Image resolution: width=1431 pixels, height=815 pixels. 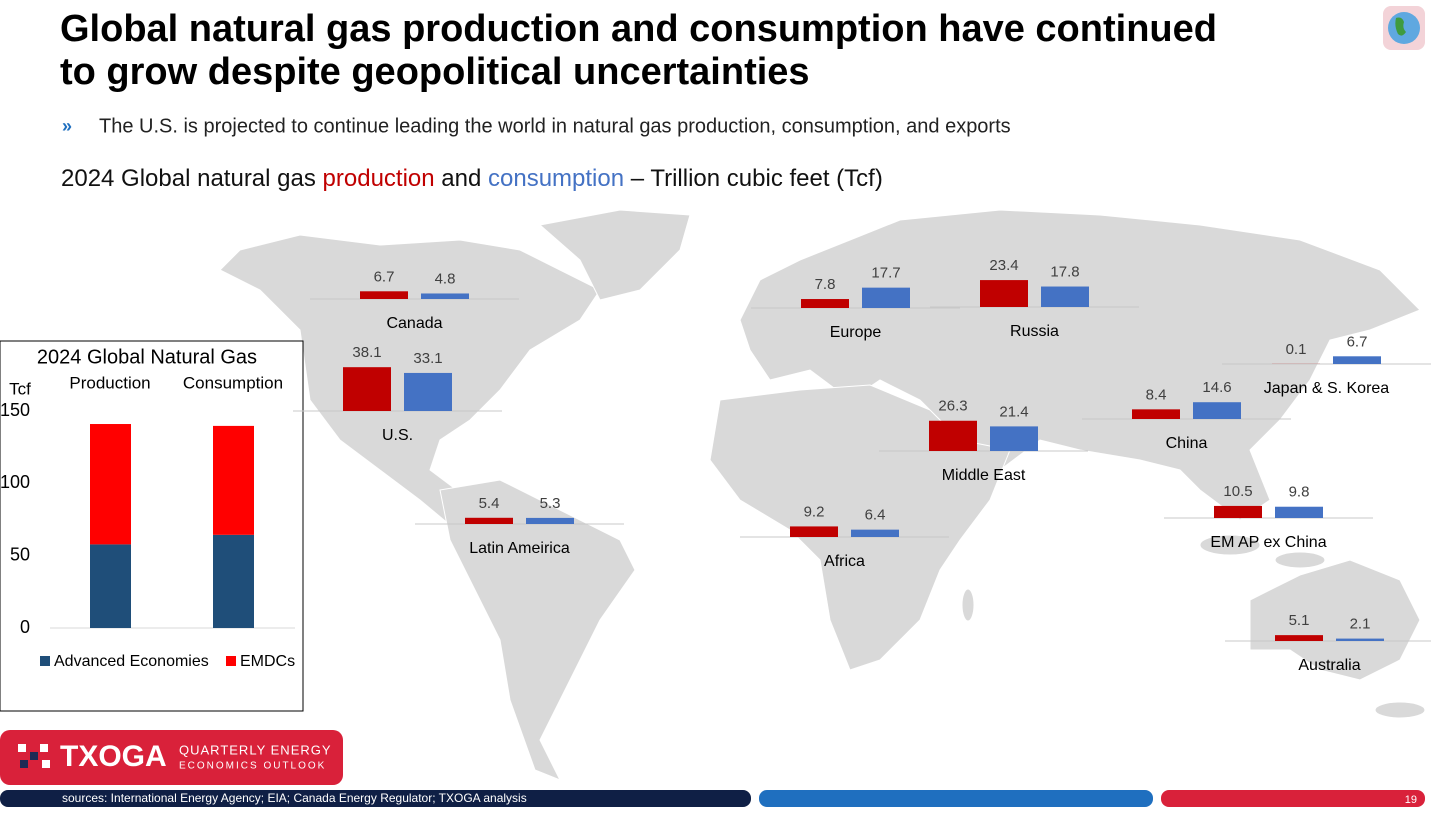 I want to click on y-tick-label: 50, so click(x=20, y=554).